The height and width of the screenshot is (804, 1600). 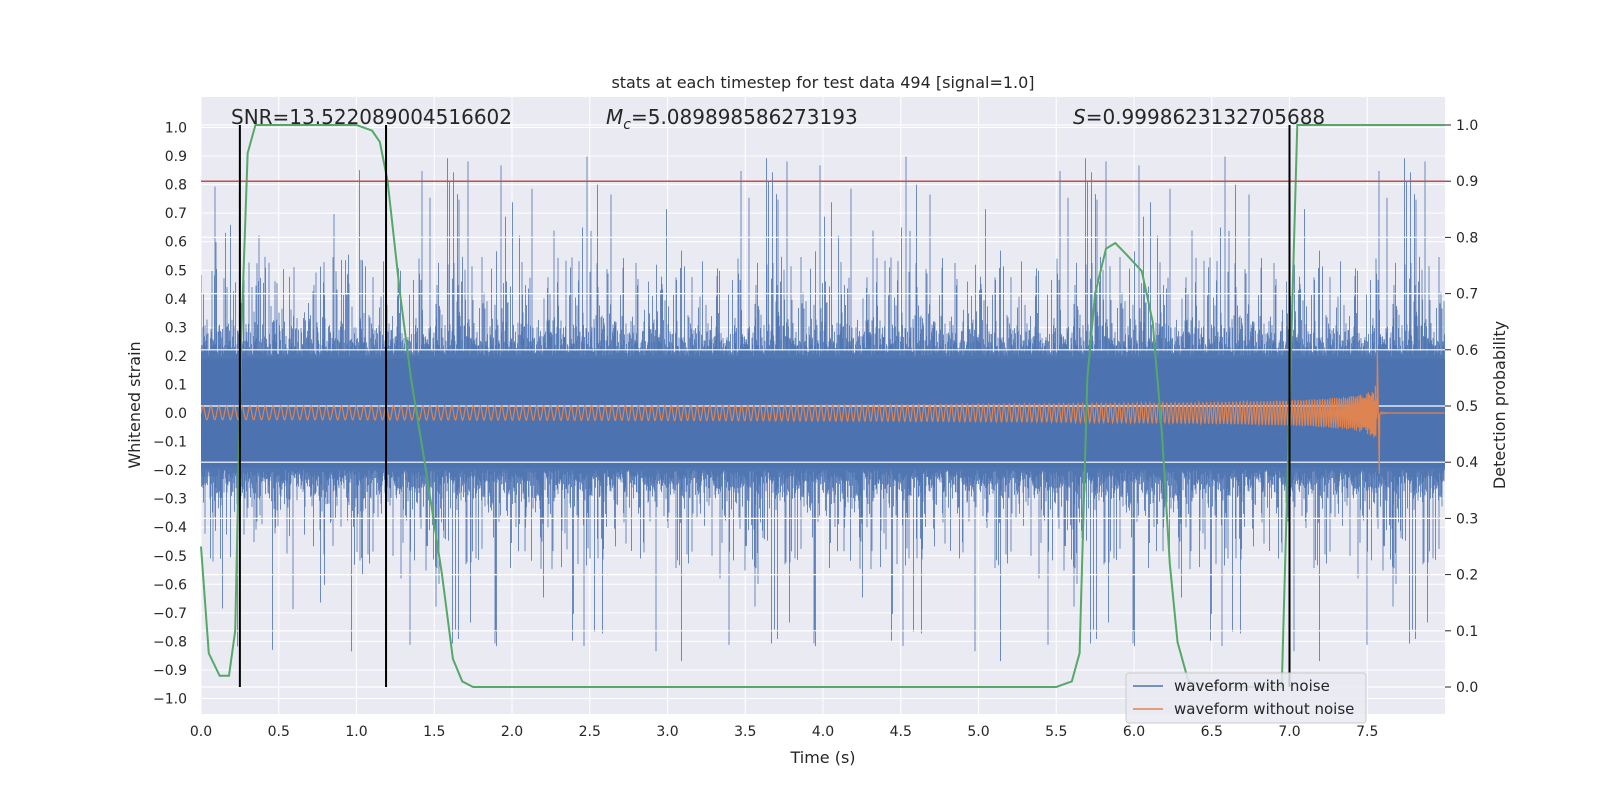 What do you see at coordinates (176, 357) in the screenshot?
I see `y-tick-label: 0.2` at bounding box center [176, 357].